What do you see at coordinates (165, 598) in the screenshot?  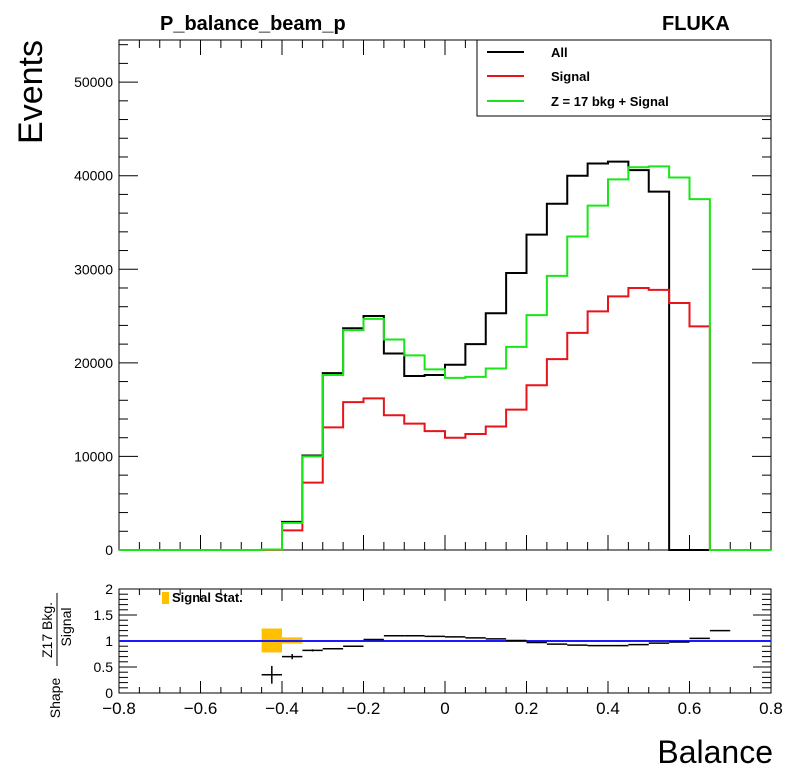 I see `ratio-legend-swatch` at bounding box center [165, 598].